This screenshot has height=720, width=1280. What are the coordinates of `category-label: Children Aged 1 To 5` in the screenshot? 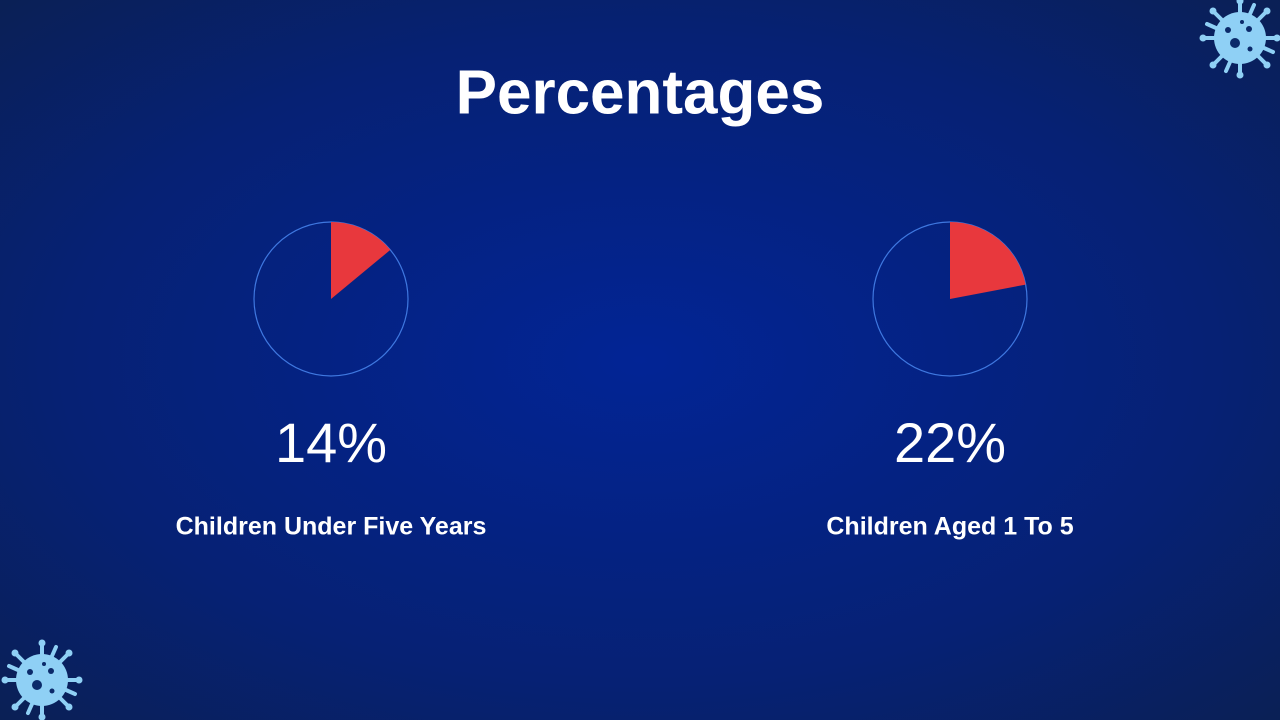 It's located at (949, 527).